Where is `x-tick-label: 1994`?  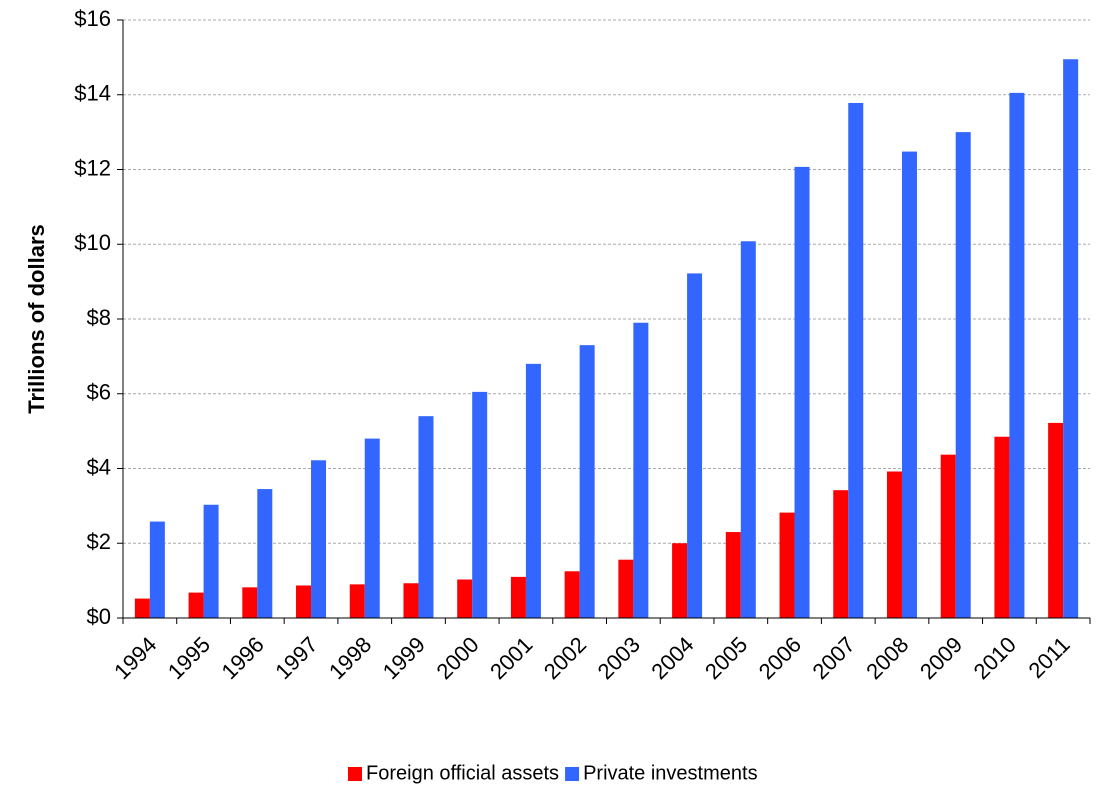 x-tick-label: 1994 is located at coordinates (135, 658).